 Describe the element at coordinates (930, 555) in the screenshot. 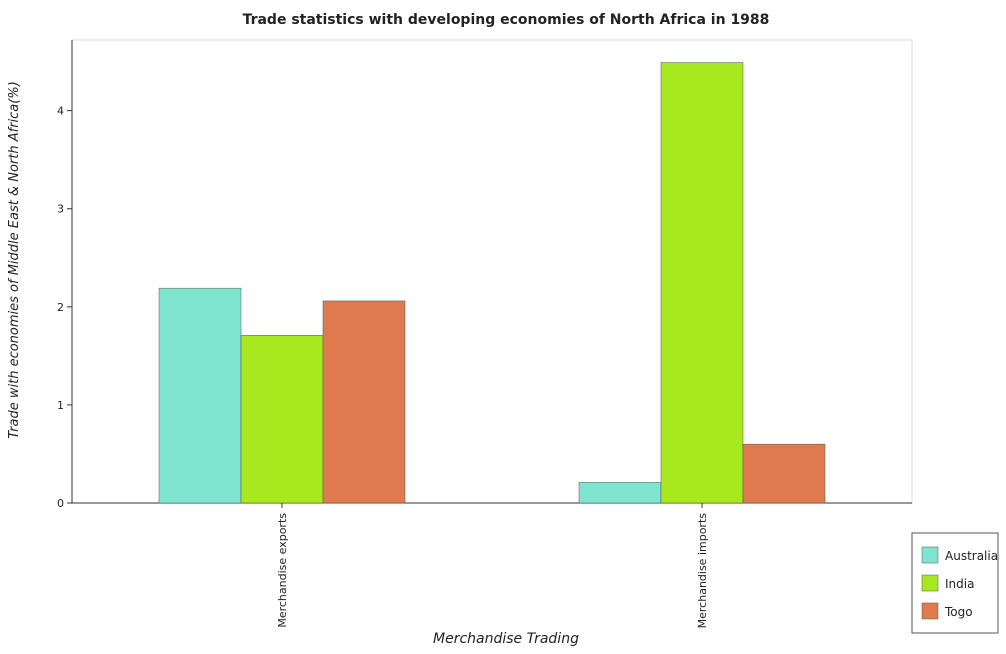

I see `legend-swatch-australia` at that location.